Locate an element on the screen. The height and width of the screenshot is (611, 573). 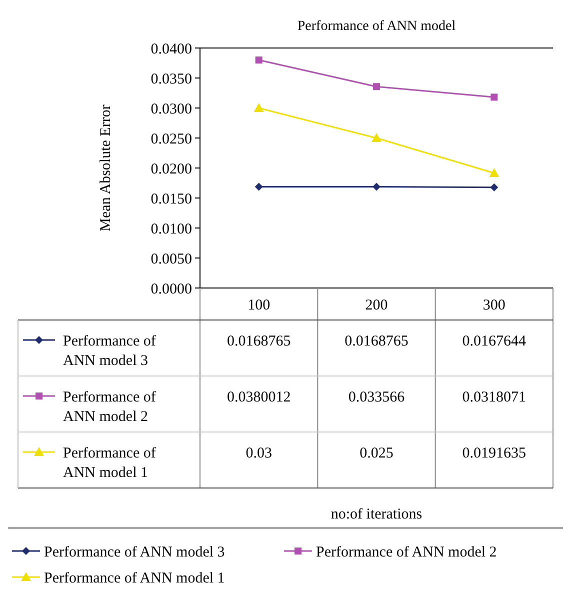
y-tick-label: 0.0200 is located at coordinates (171, 169).